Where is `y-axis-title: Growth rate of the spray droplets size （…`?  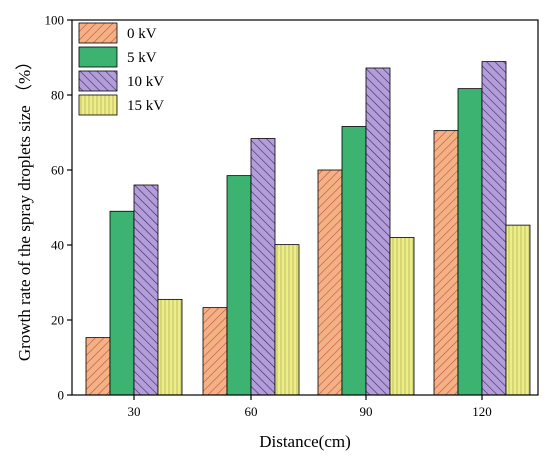
y-axis-title: Growth rate of the spray droplets size （… is located at coordinates (24, 207).